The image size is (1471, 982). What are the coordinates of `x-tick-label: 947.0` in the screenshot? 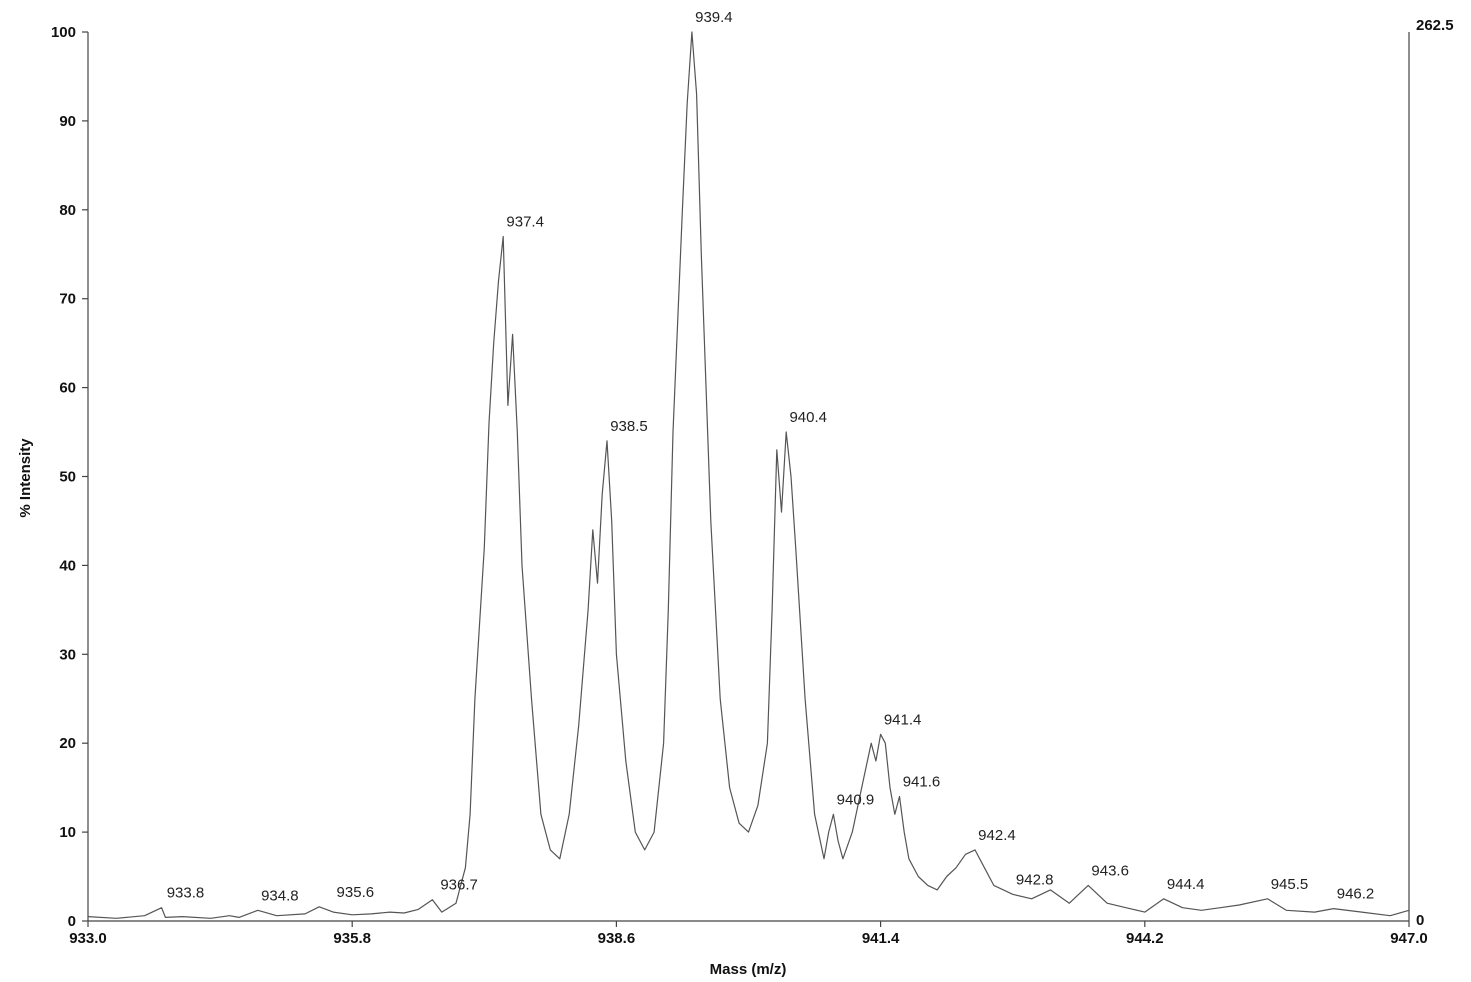 It's located at (1409, 938).